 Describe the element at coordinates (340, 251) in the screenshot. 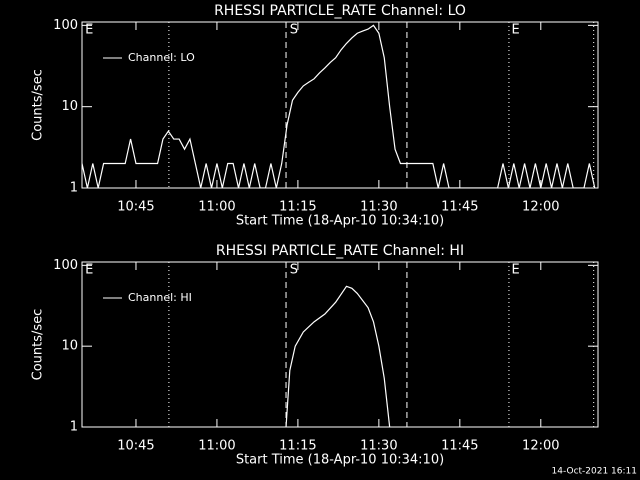

I see `chart-title: RHESSI PARTICLE_RATE Channel: HI` at that location.